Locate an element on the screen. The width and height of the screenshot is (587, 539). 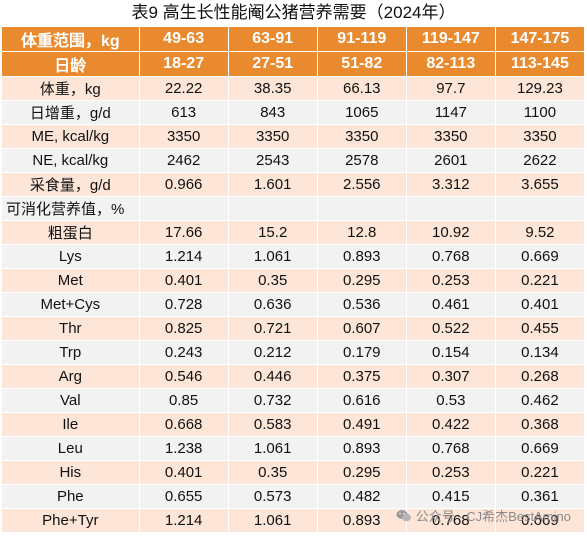
table-row: ME, kcal/kg 3350 3350 3350 3350 3350 is located at coordinates (294, 136).